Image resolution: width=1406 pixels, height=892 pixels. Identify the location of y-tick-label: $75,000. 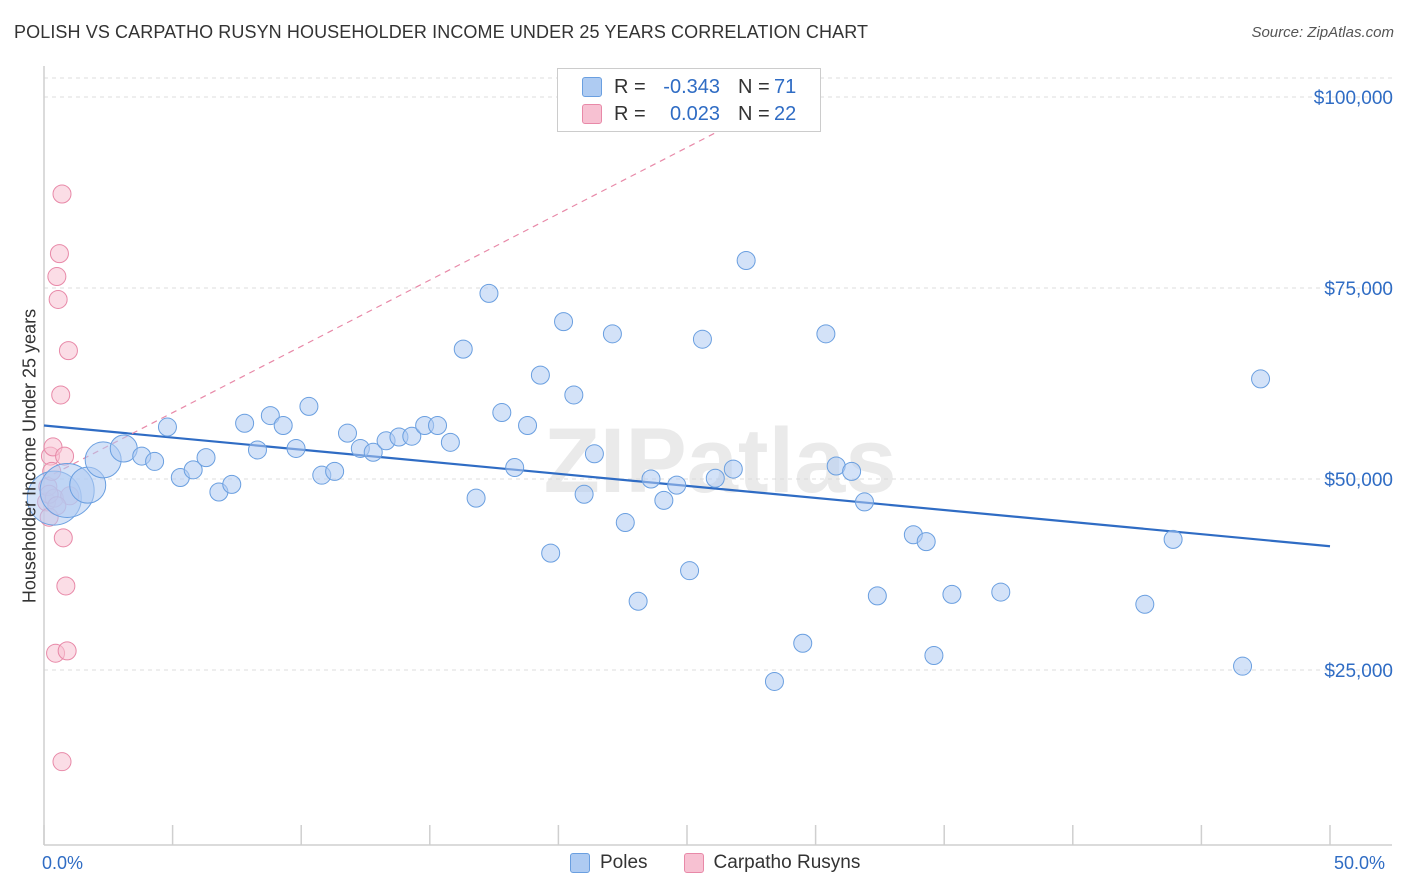
(1358, 289).